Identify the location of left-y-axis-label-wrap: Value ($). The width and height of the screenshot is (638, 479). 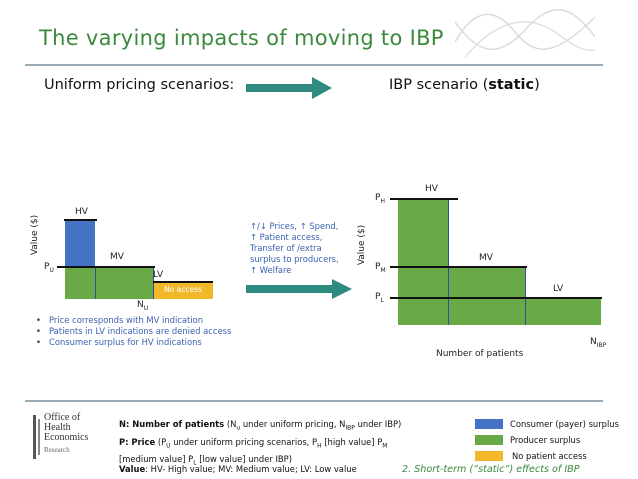
(34, 255).